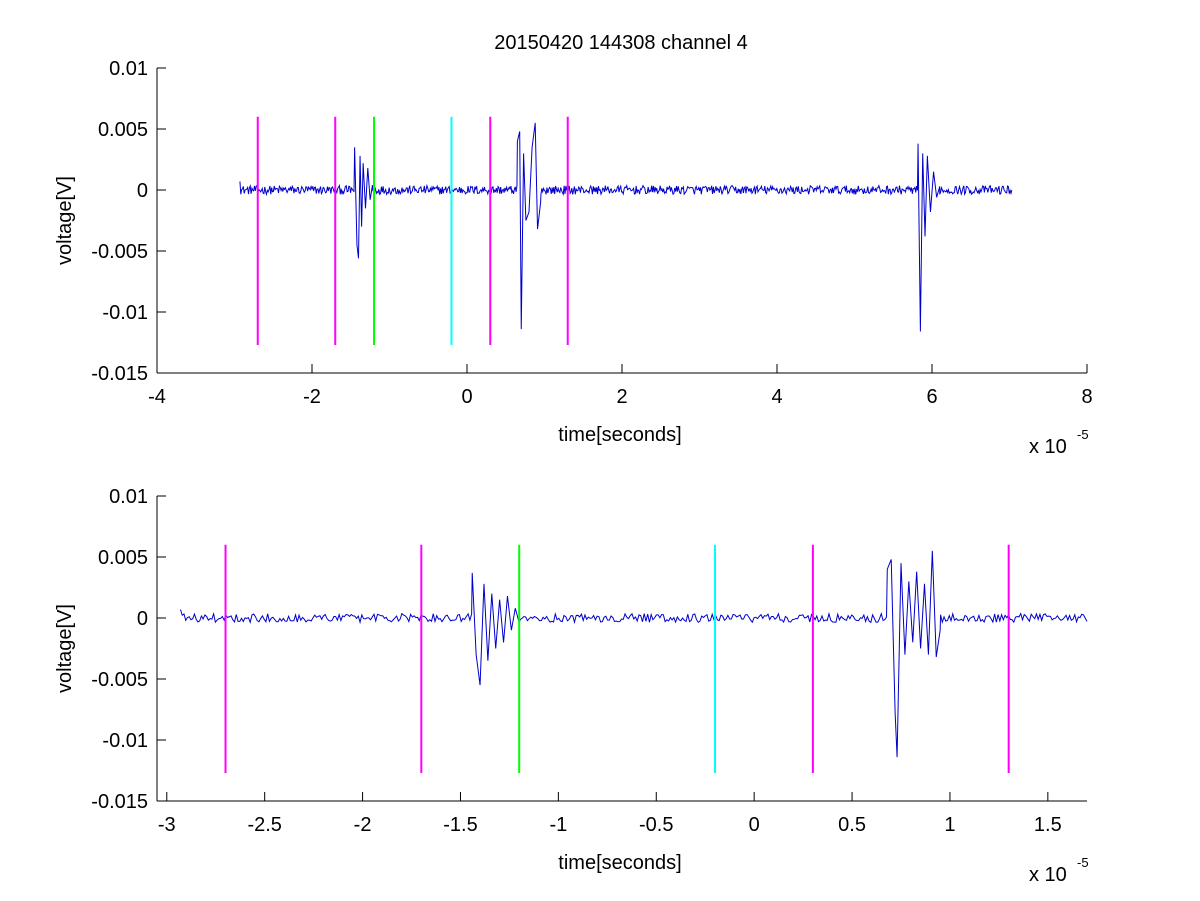 The height and width of the screenshot is (901, 1200). I want to click on x-tick-label: -2.5, so click(264, 825).